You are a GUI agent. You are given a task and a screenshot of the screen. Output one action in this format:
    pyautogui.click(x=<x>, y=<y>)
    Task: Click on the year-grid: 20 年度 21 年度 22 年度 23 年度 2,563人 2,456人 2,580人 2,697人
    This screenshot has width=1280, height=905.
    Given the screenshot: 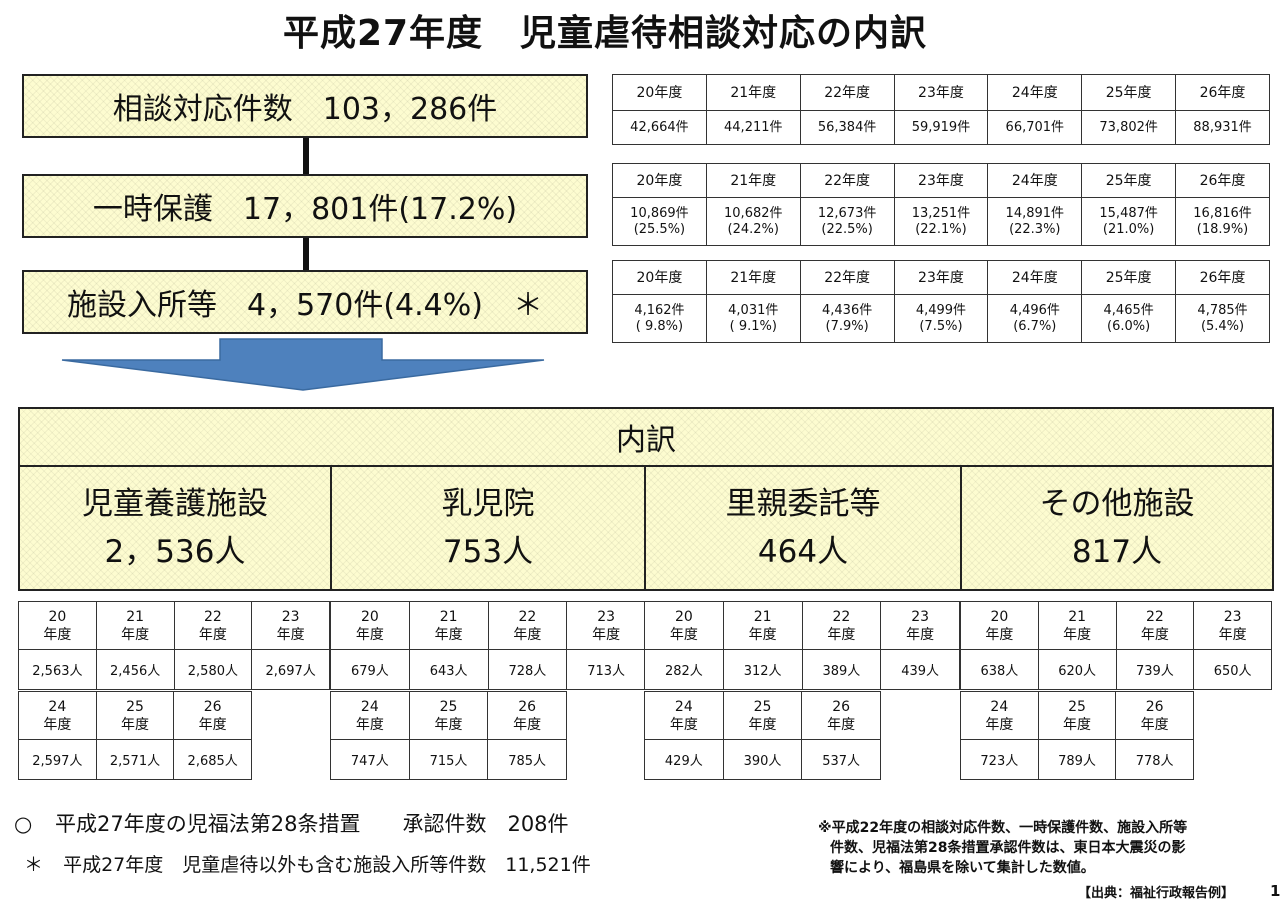 What is the action you would take?
    pyautogui.click(x=174, y=645)
    